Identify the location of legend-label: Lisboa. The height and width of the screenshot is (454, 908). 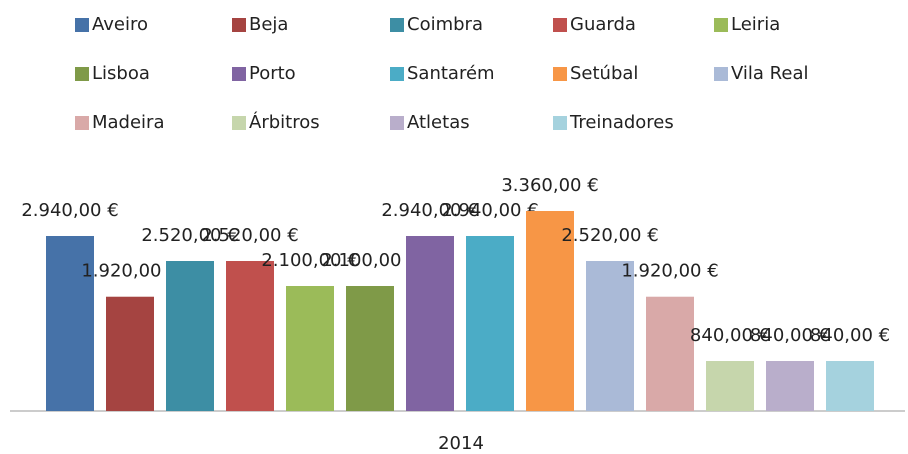
(121, 73).